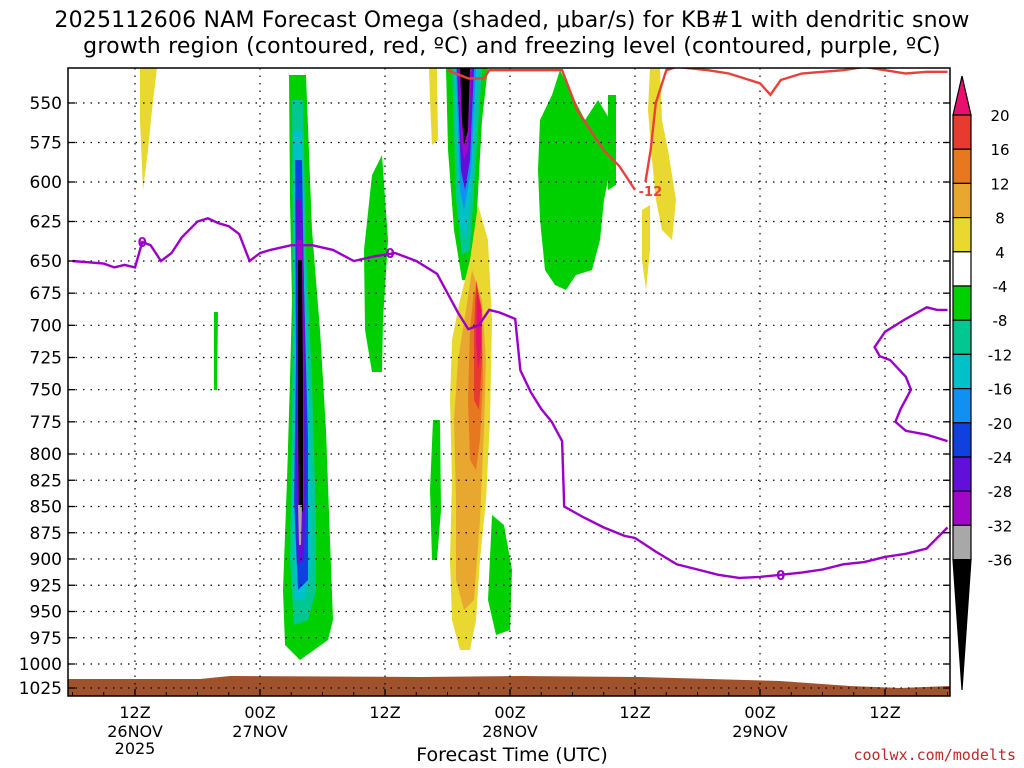  What do you see at coordinates (1000, 219) in the screenshot?
I see `colorbar-label-3: 8` at bounding box center [1000, 219].